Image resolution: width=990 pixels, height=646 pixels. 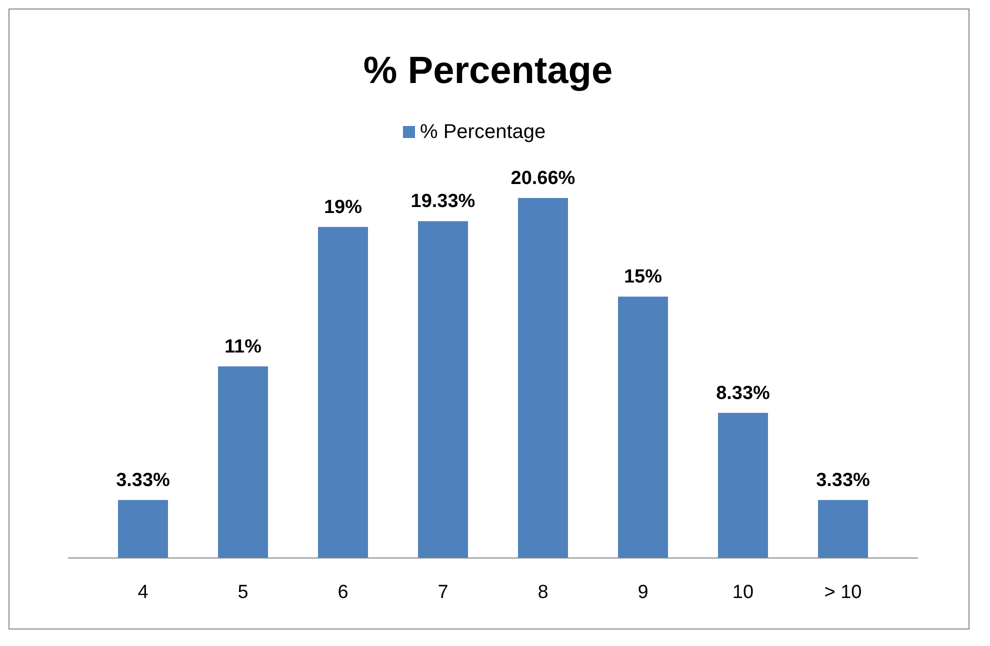 I want to click on x-tick-label: 6, so click(x=343, y=592).